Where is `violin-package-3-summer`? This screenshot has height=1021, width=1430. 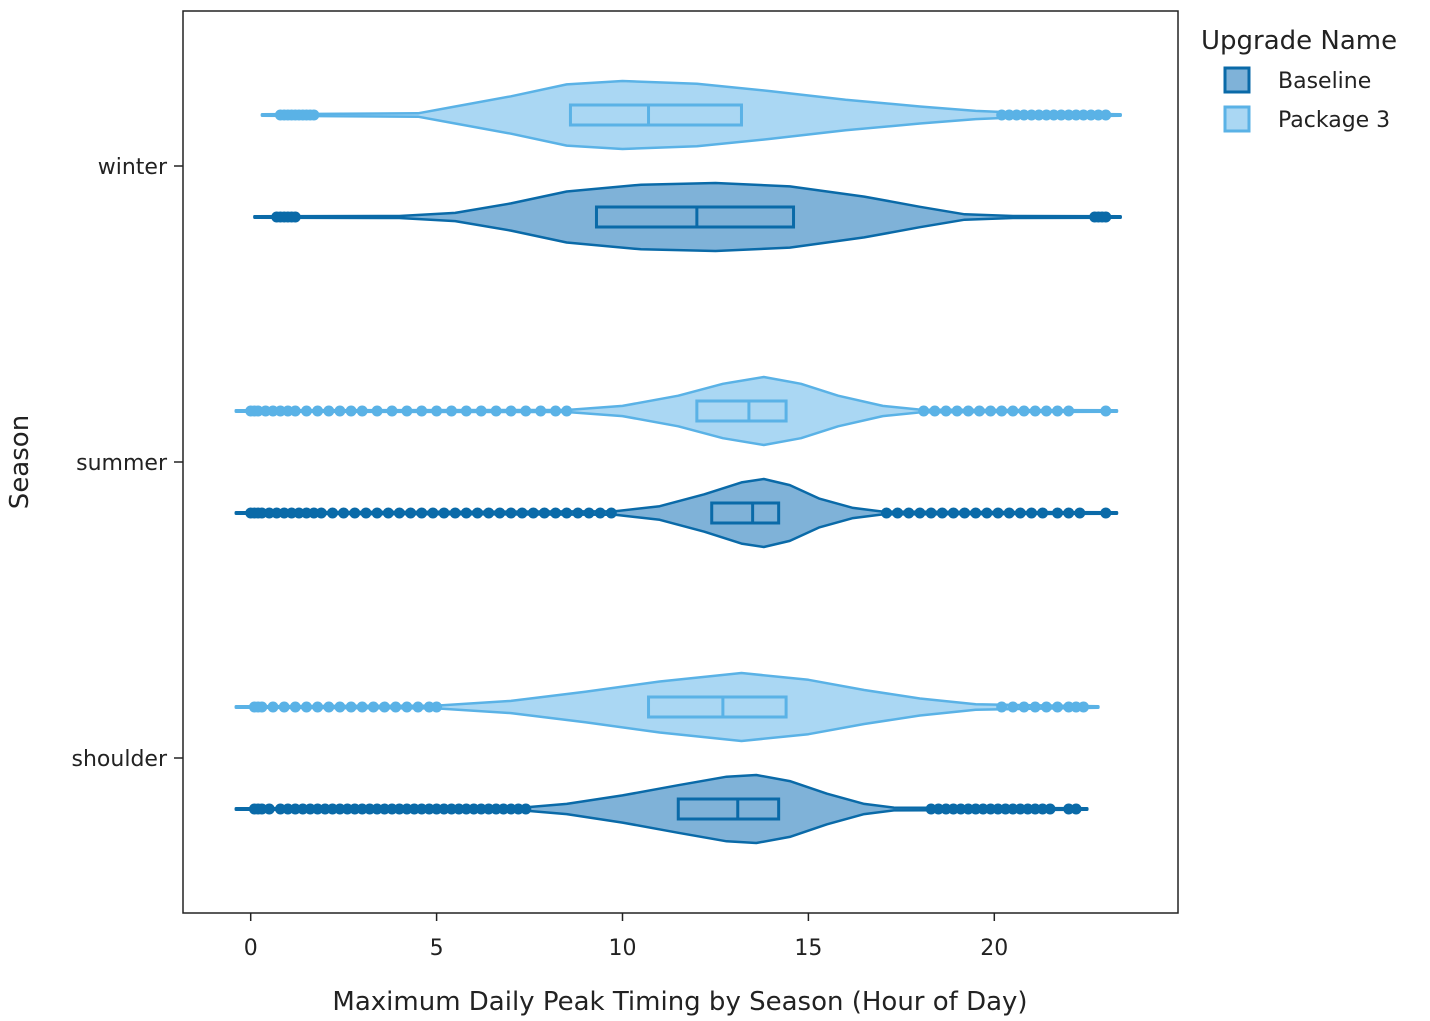
violin-package-3-summer is located at coordinates (676, 411).